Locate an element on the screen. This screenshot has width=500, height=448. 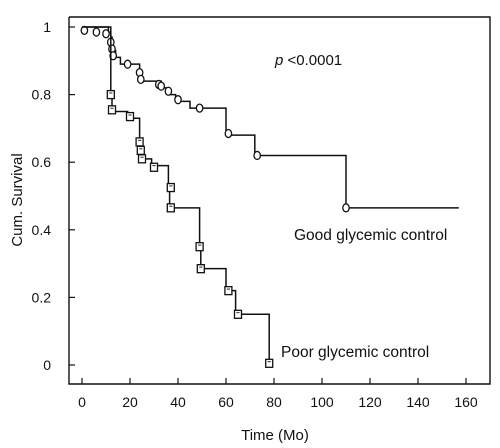
y-axis-title: Cum. Survival is located at coordinates (17, 199).